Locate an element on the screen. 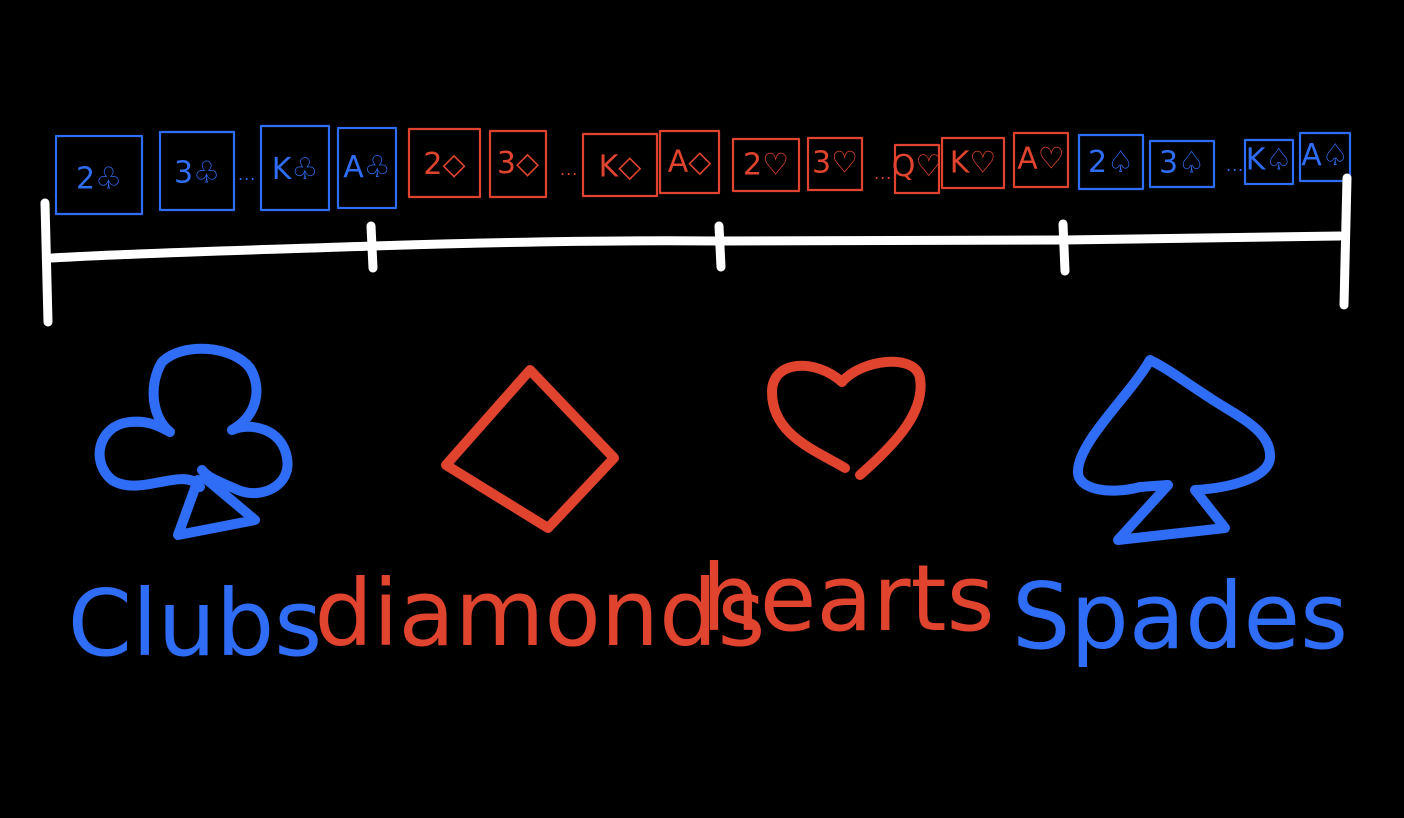 The image size is (1404, 818). card-label: 2♡ is located at coordinates (766, 165).